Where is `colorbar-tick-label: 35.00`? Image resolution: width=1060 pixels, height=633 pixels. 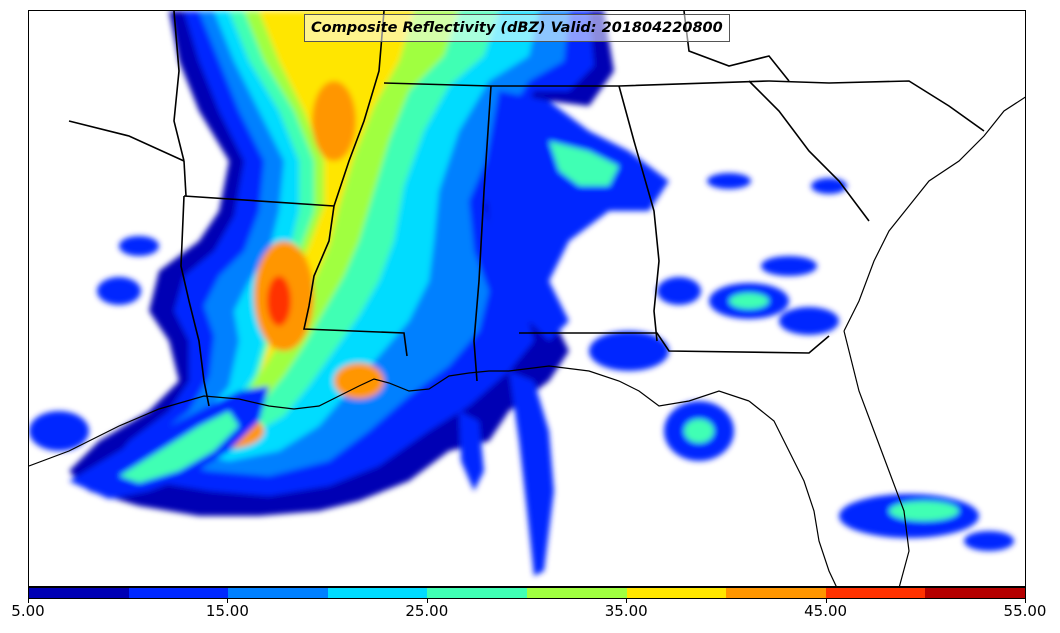 colorbar-tick-label: 35.00 is located at coordinates (626, 611).